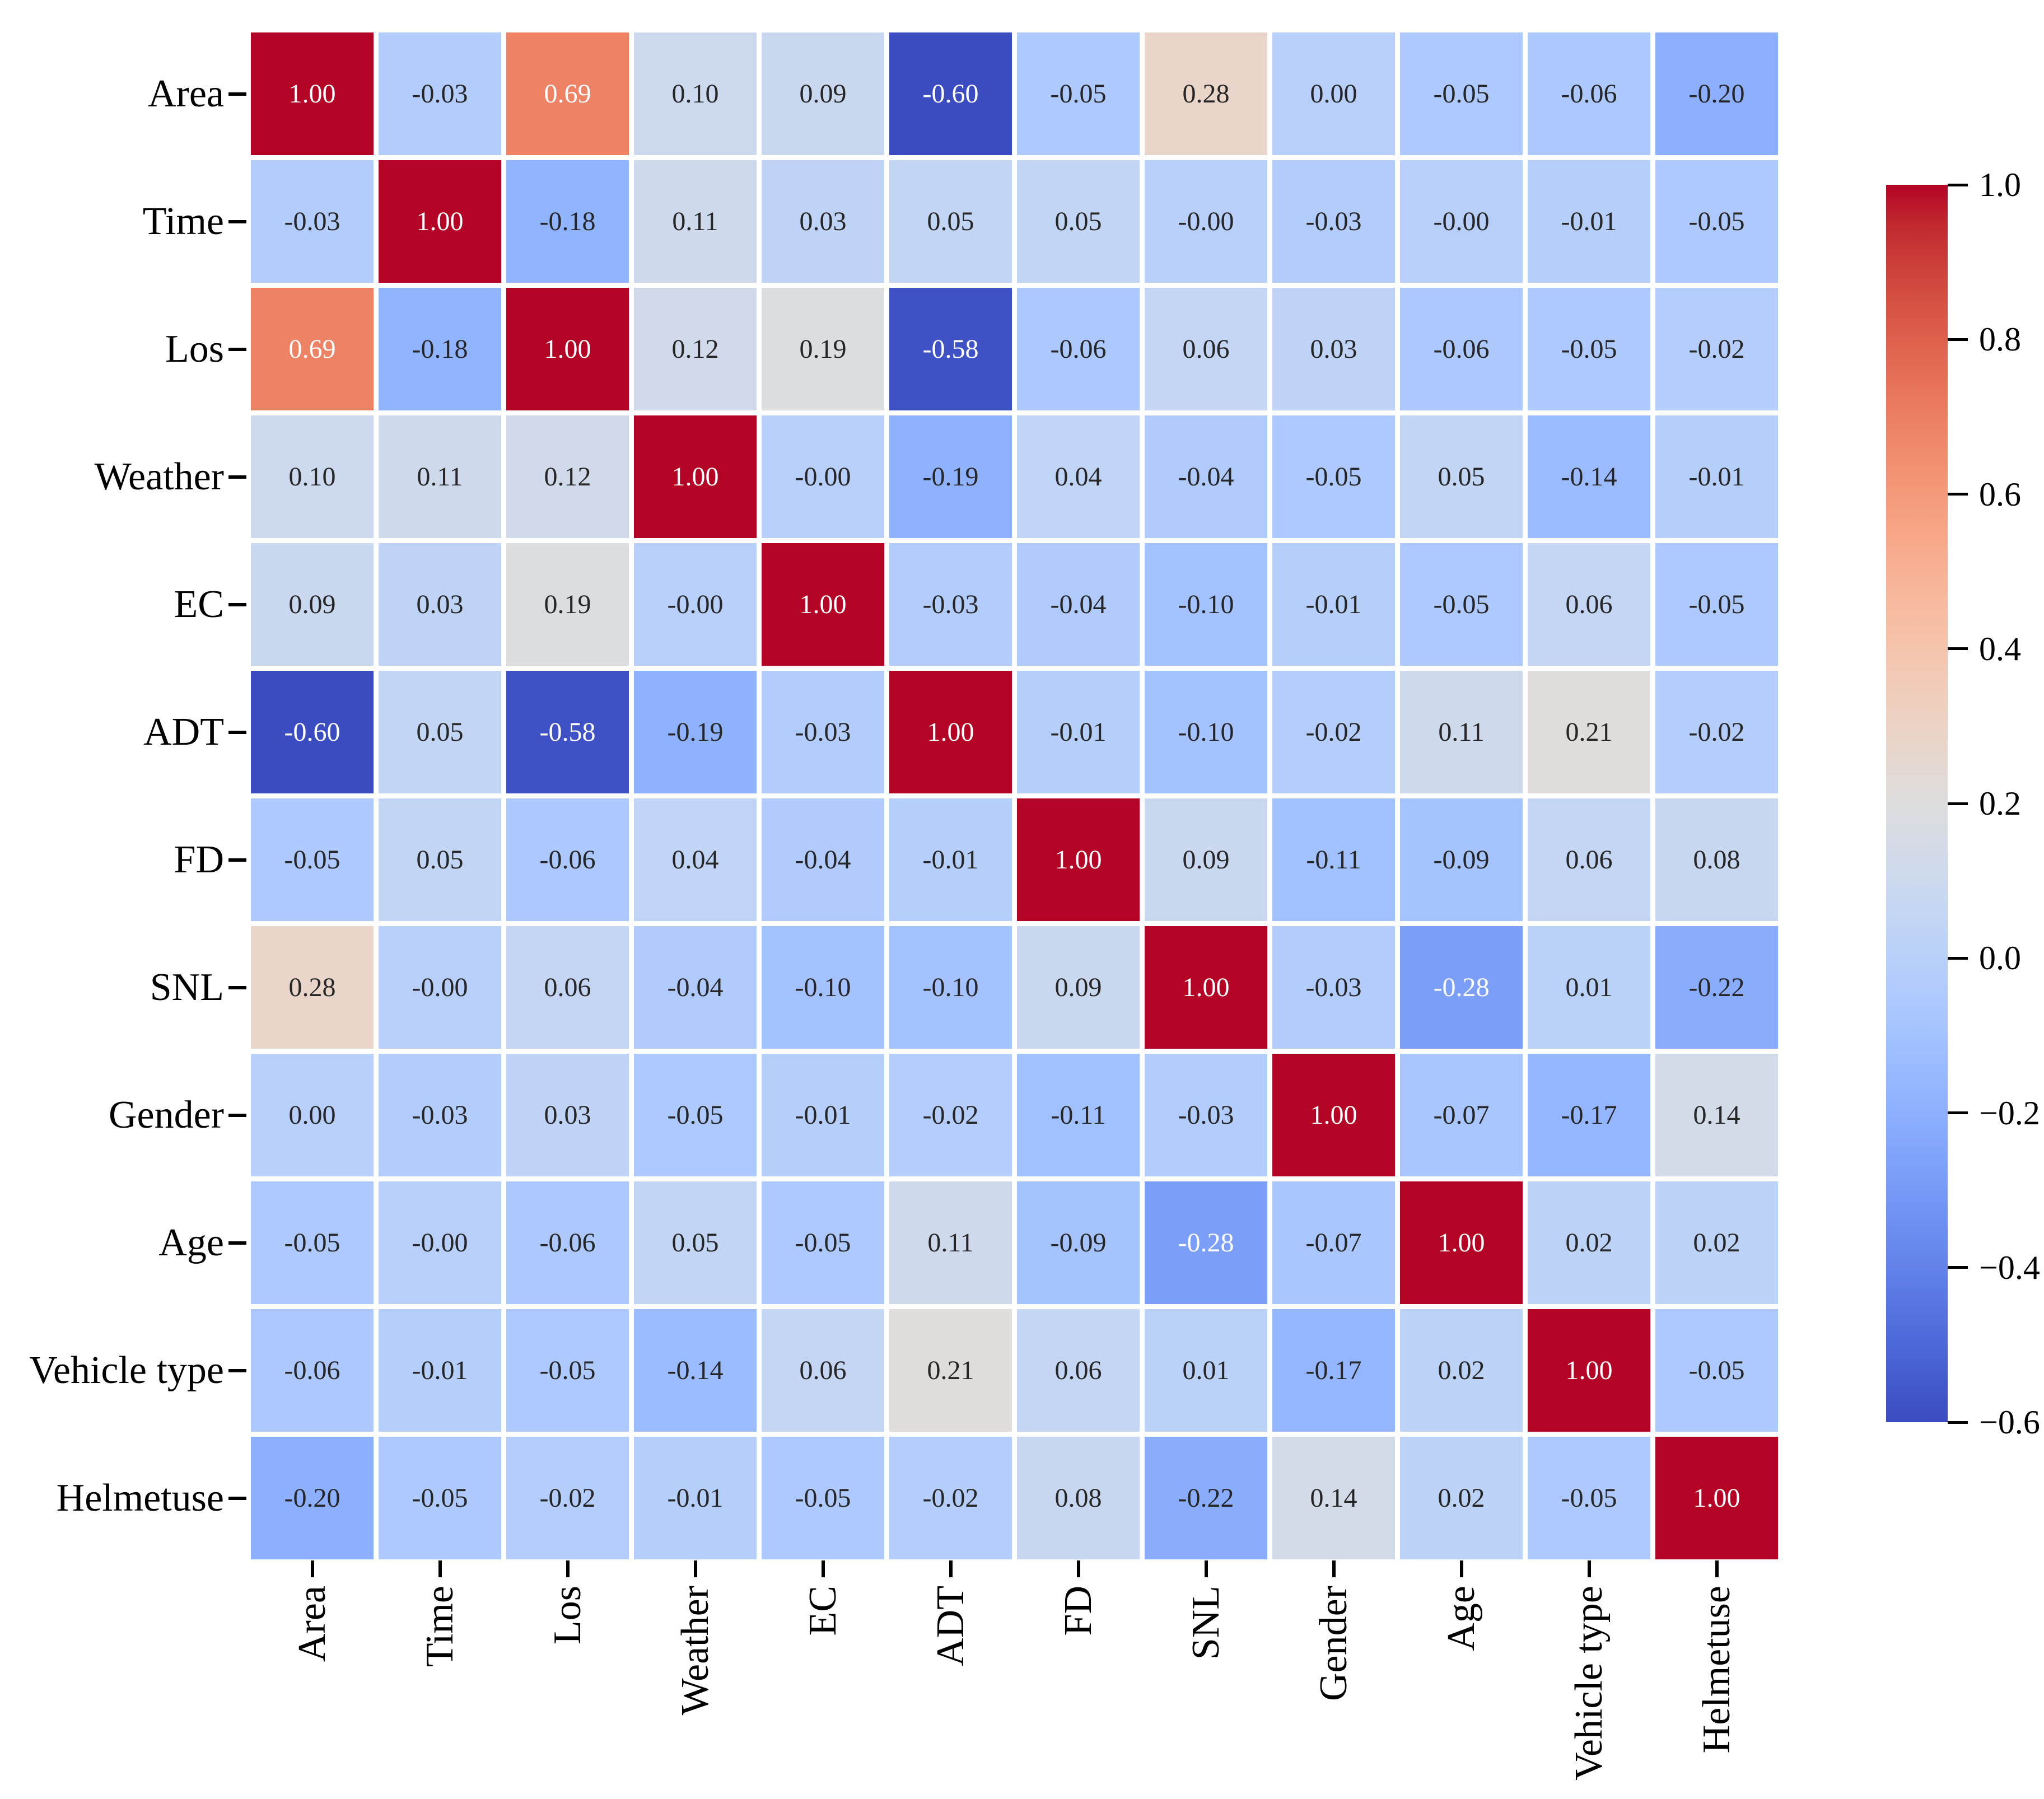 This screenshot has width=2044, height=1799. What do you see at coordinates (127, 1370) in the screenshot?
I see `y-tick-label: Vehicle type` at bounding box center [127, 1370].